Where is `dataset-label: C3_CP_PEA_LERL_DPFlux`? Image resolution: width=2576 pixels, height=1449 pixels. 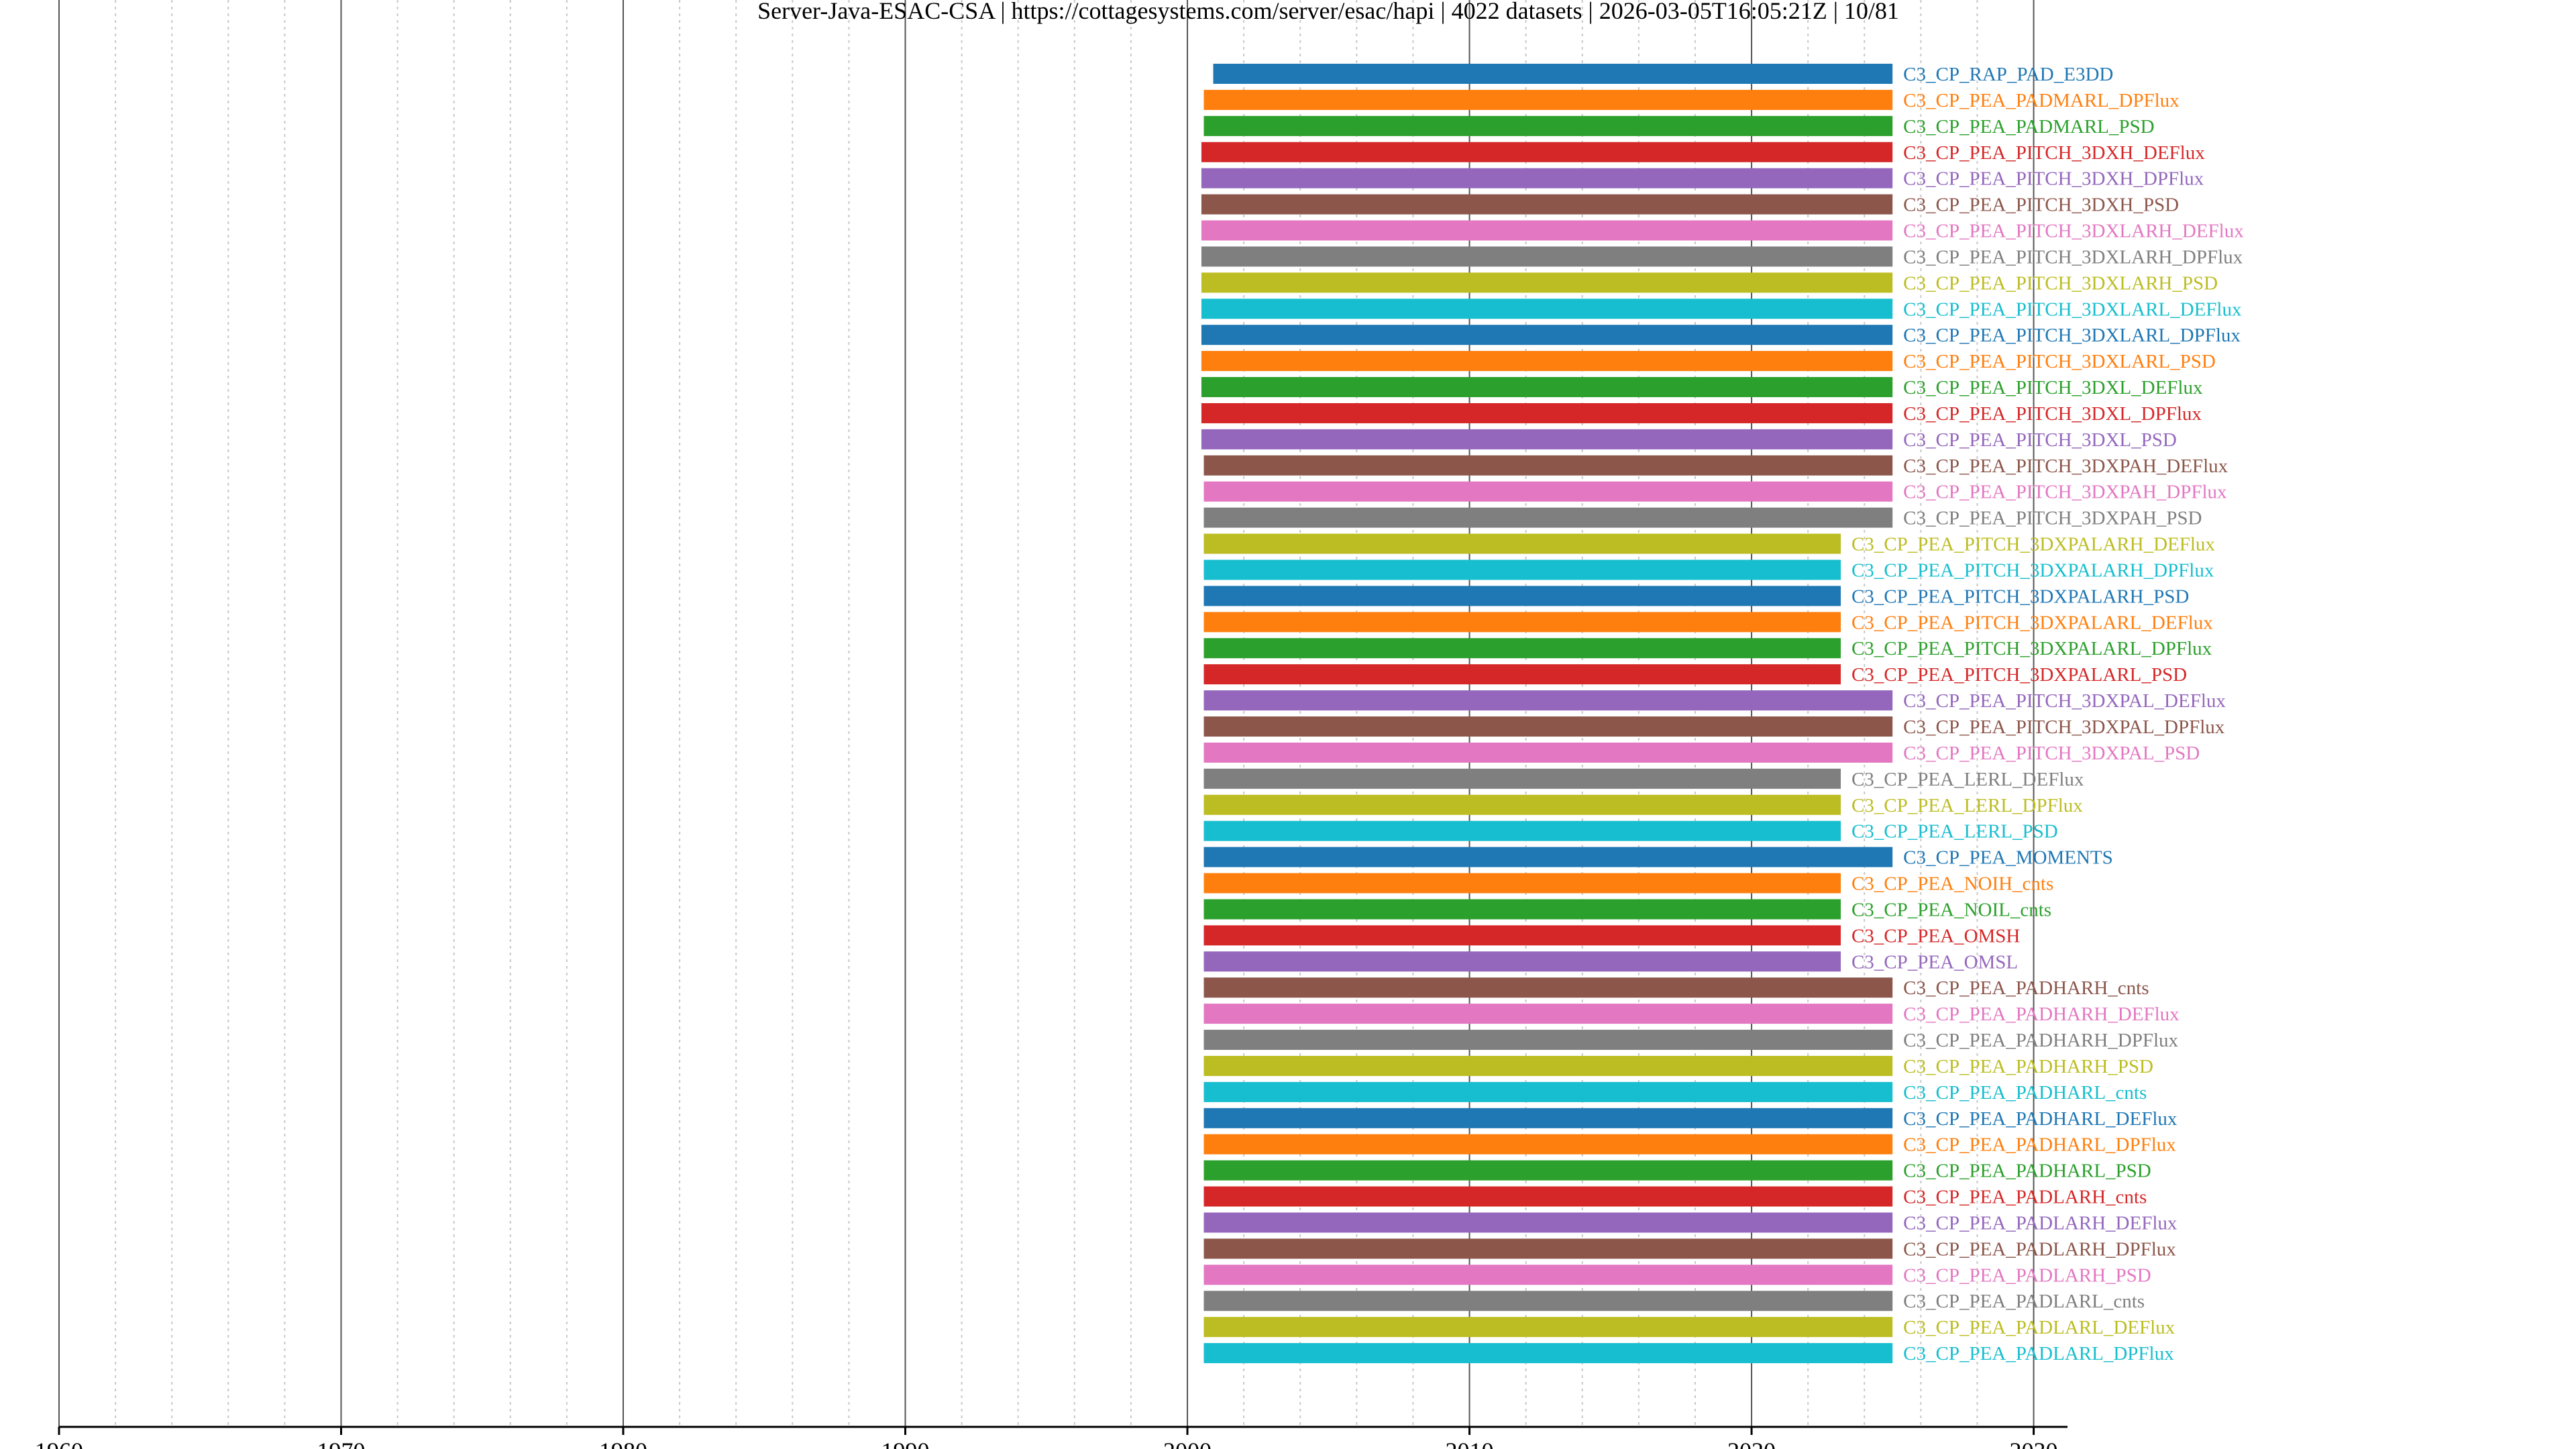 dataset-label: C3_CP_PEA_LERL_DPFlux is located at coordinates (1967, 805).